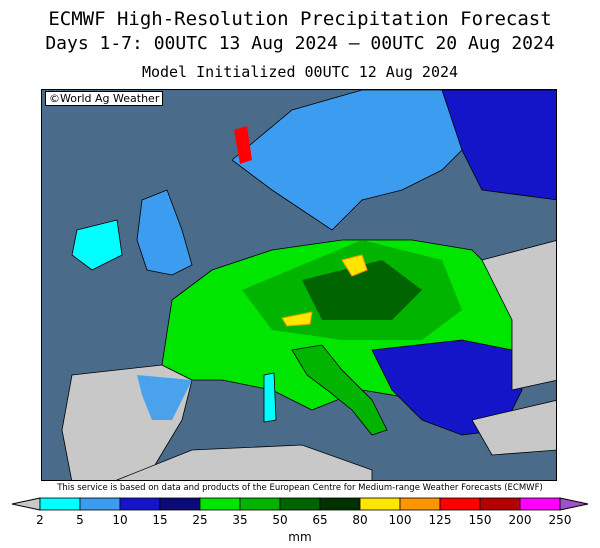 The width and height of the screenshot is (600, 548). Describe the element at coordinates (300, 537) in the screenshot. I see `legend-unit: mm` at that location.